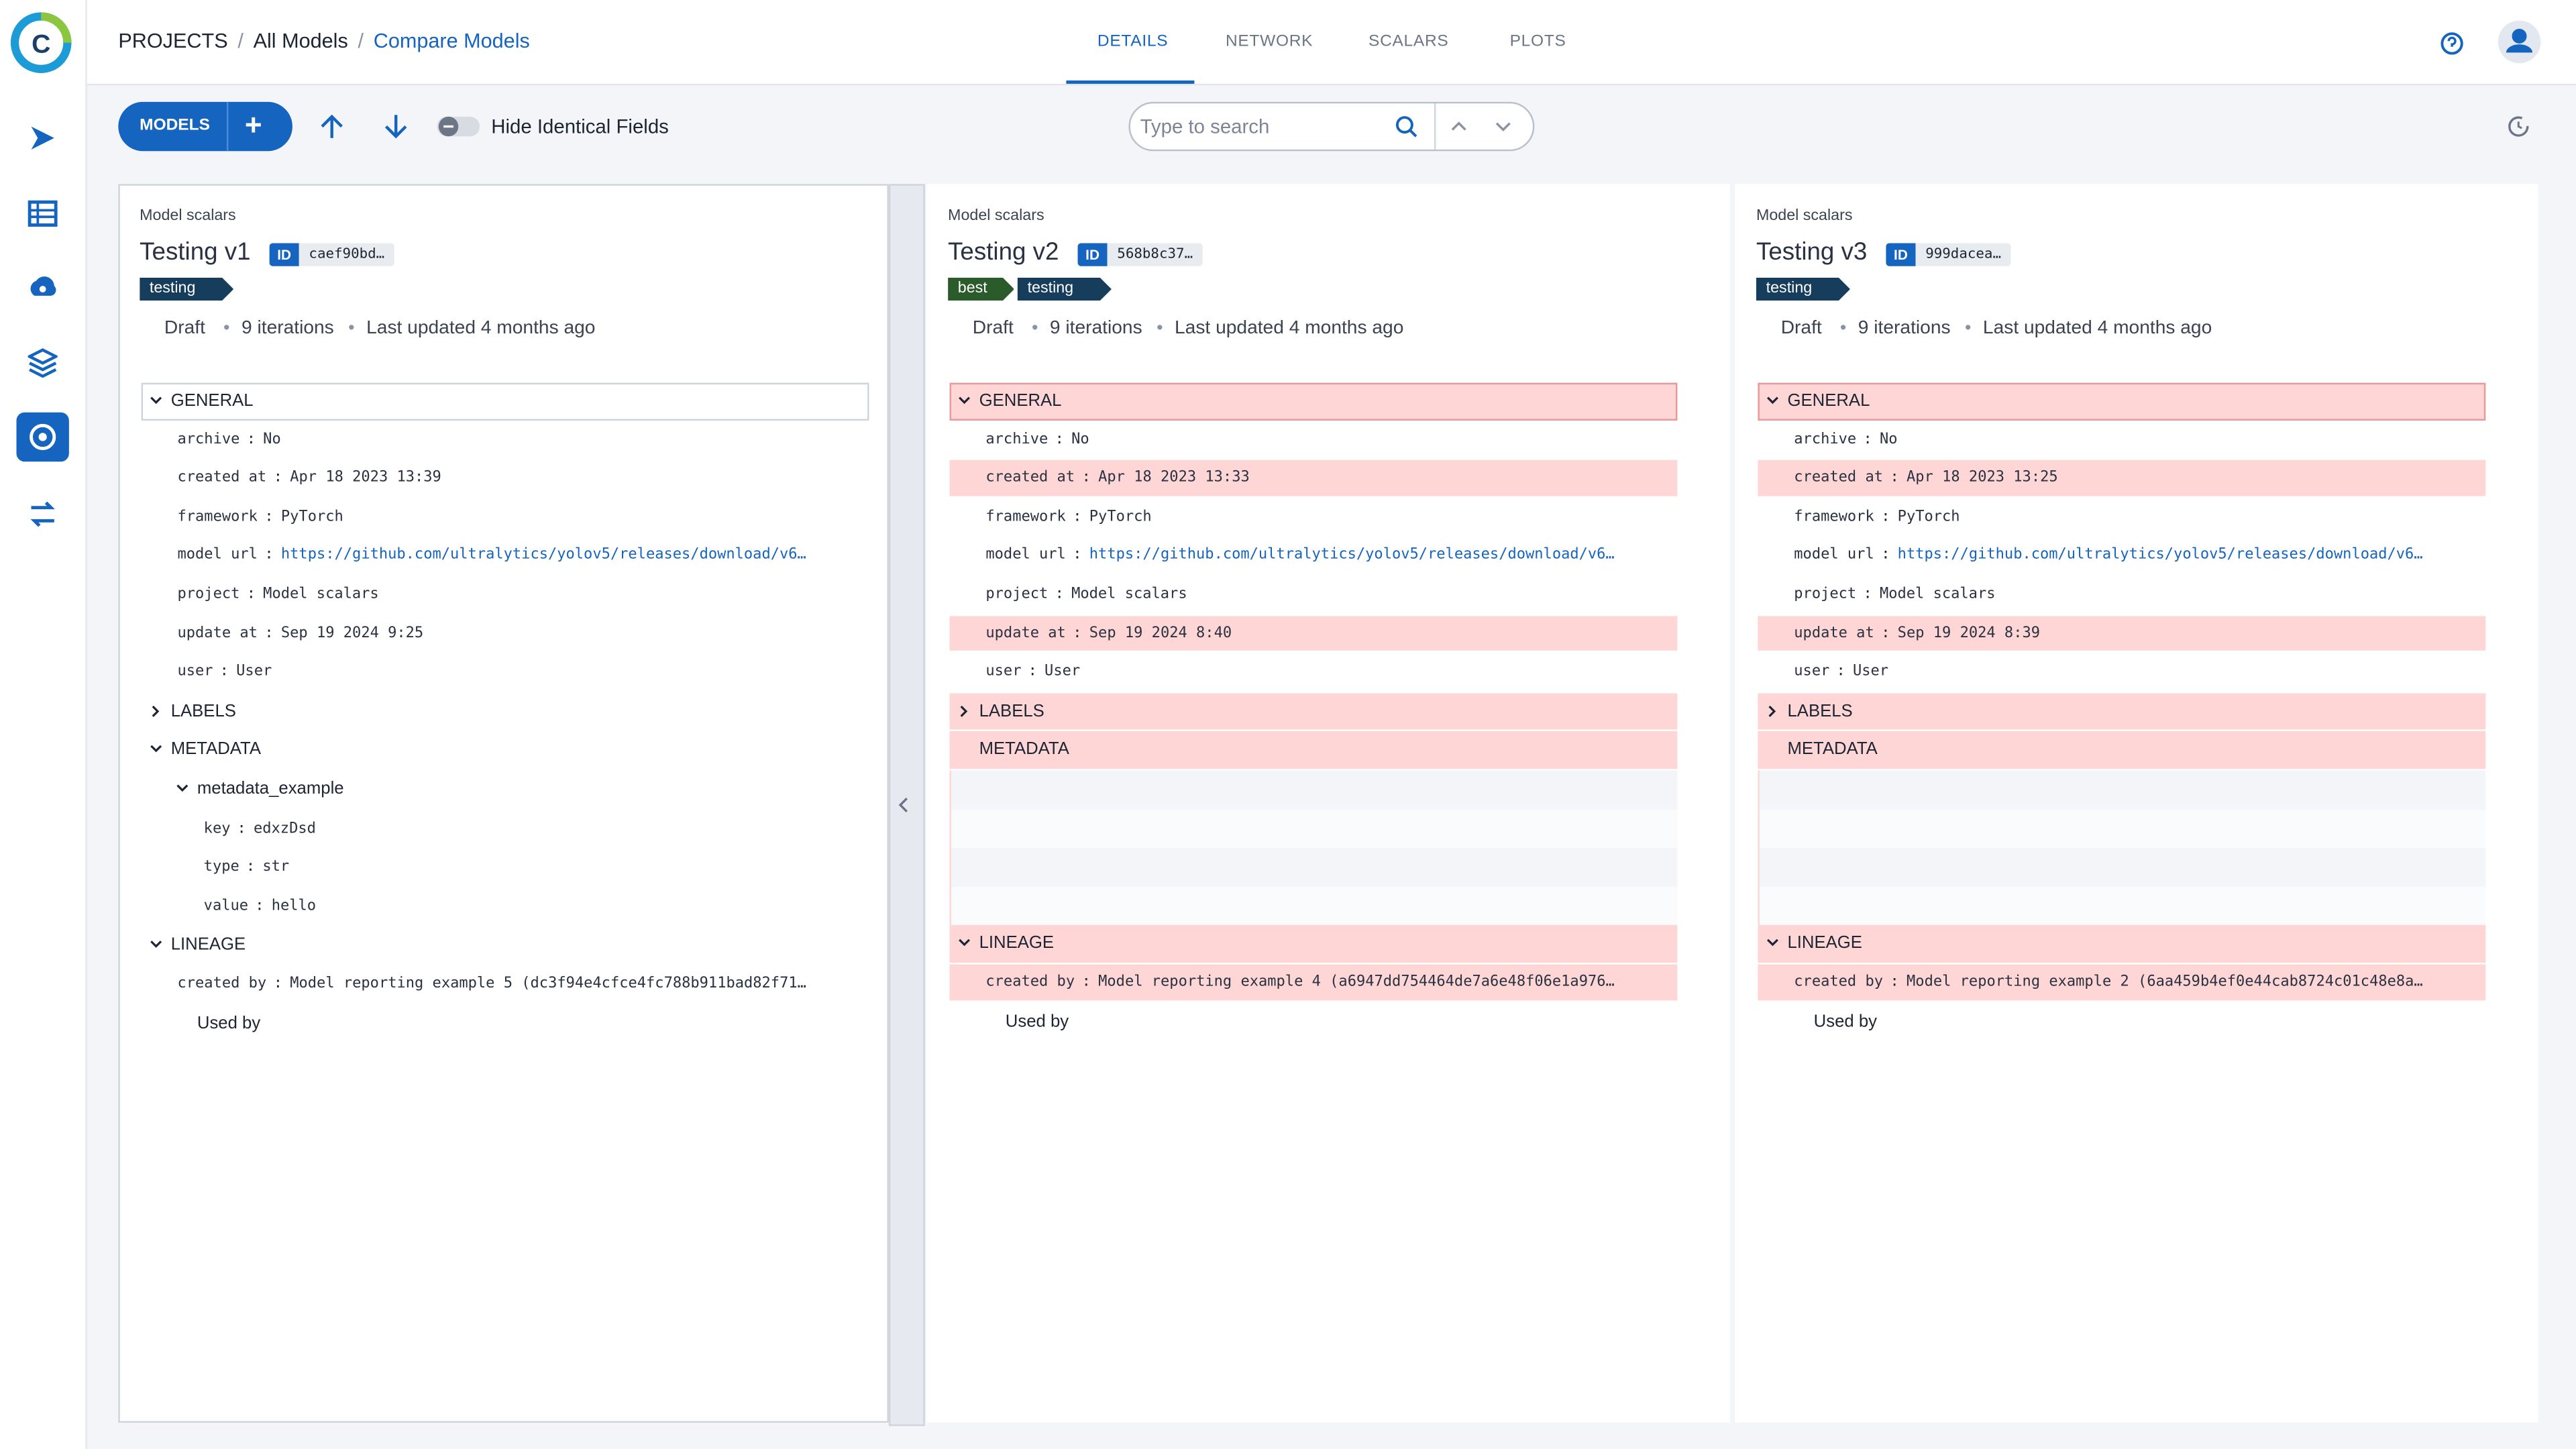  I want to click on move-down, so click(396, 126).